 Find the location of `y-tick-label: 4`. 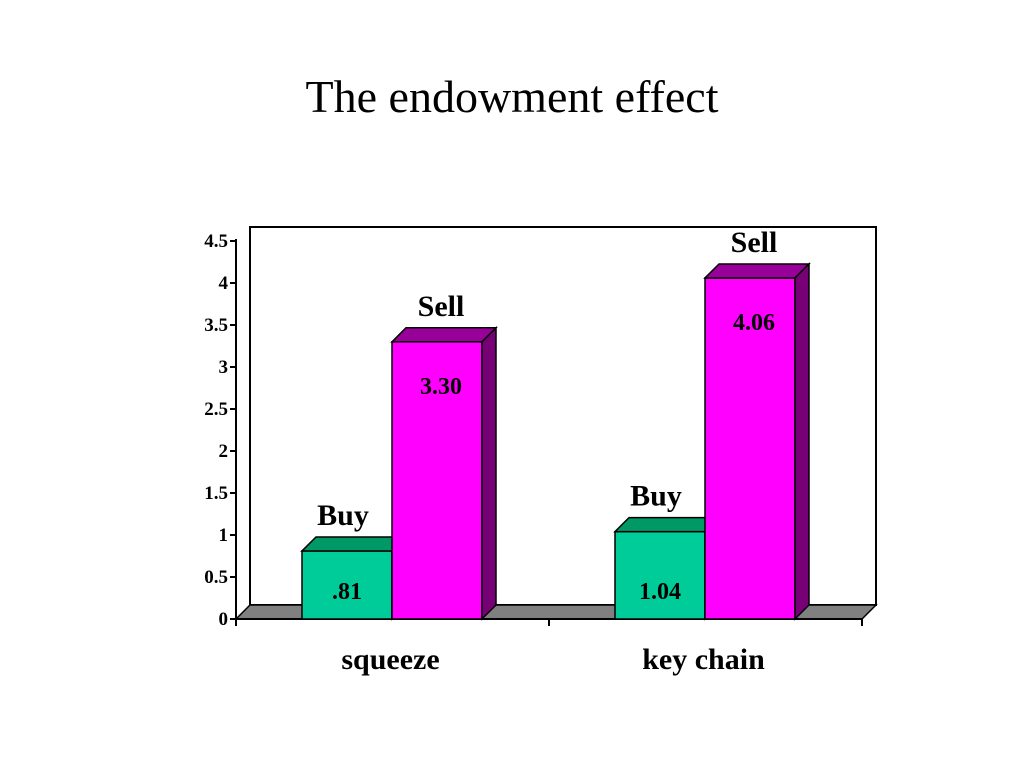

y-tick-label: 4 is located at coordinates (224, 283).